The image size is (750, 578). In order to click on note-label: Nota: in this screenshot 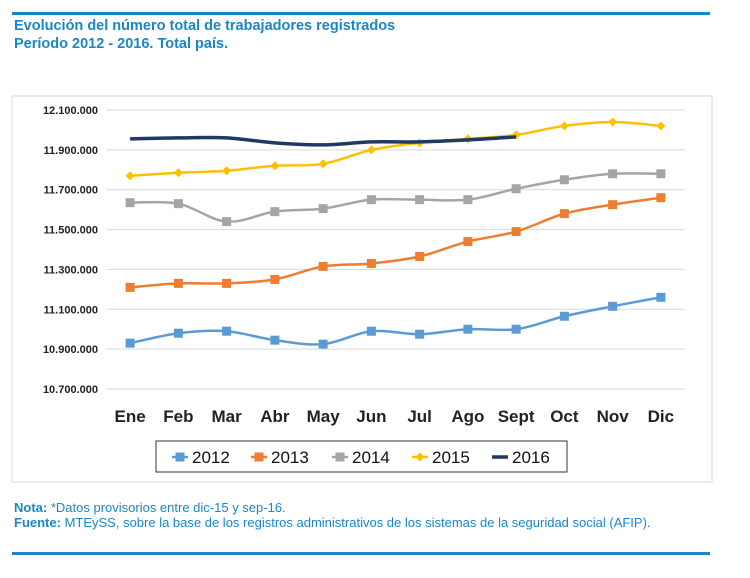, I will do `click(31, 507)`.